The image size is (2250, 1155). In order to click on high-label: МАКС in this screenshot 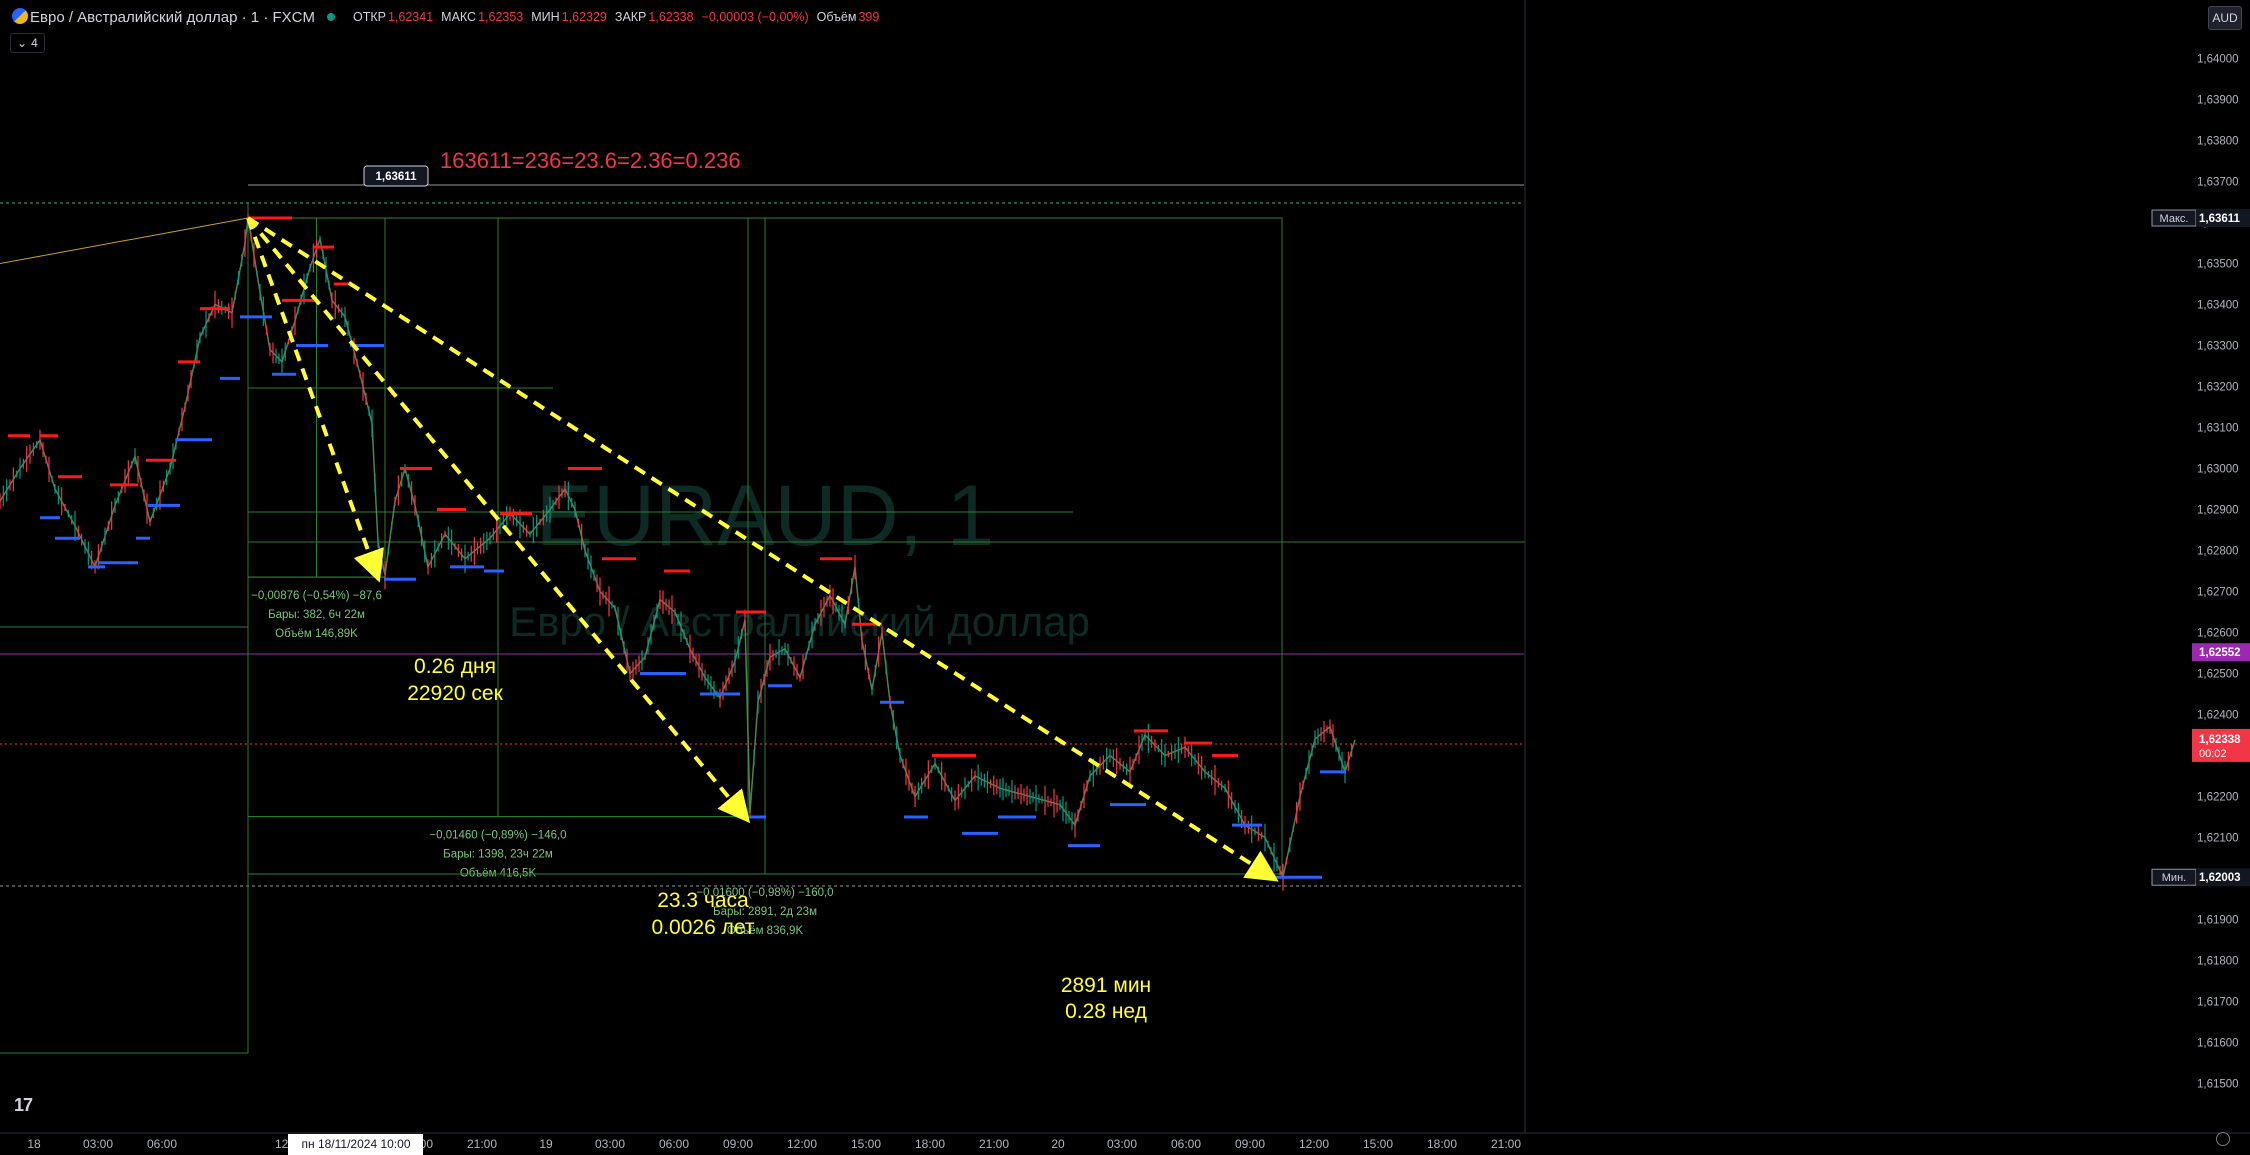, I will do `click(459, 17)`.